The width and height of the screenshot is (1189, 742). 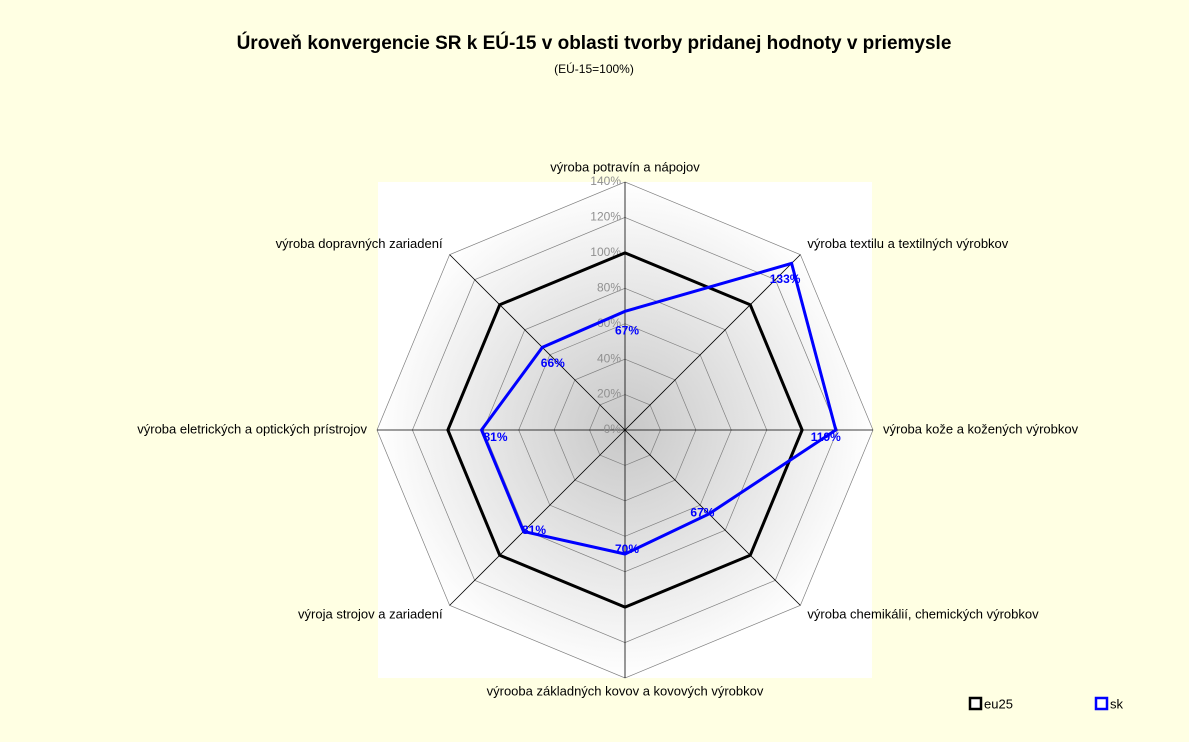 What do you see at coordinates (594, 68) in the screenshot?
I see `chart-subtitle: (EÚ-15=100%)` at bounding box center [594, 68].